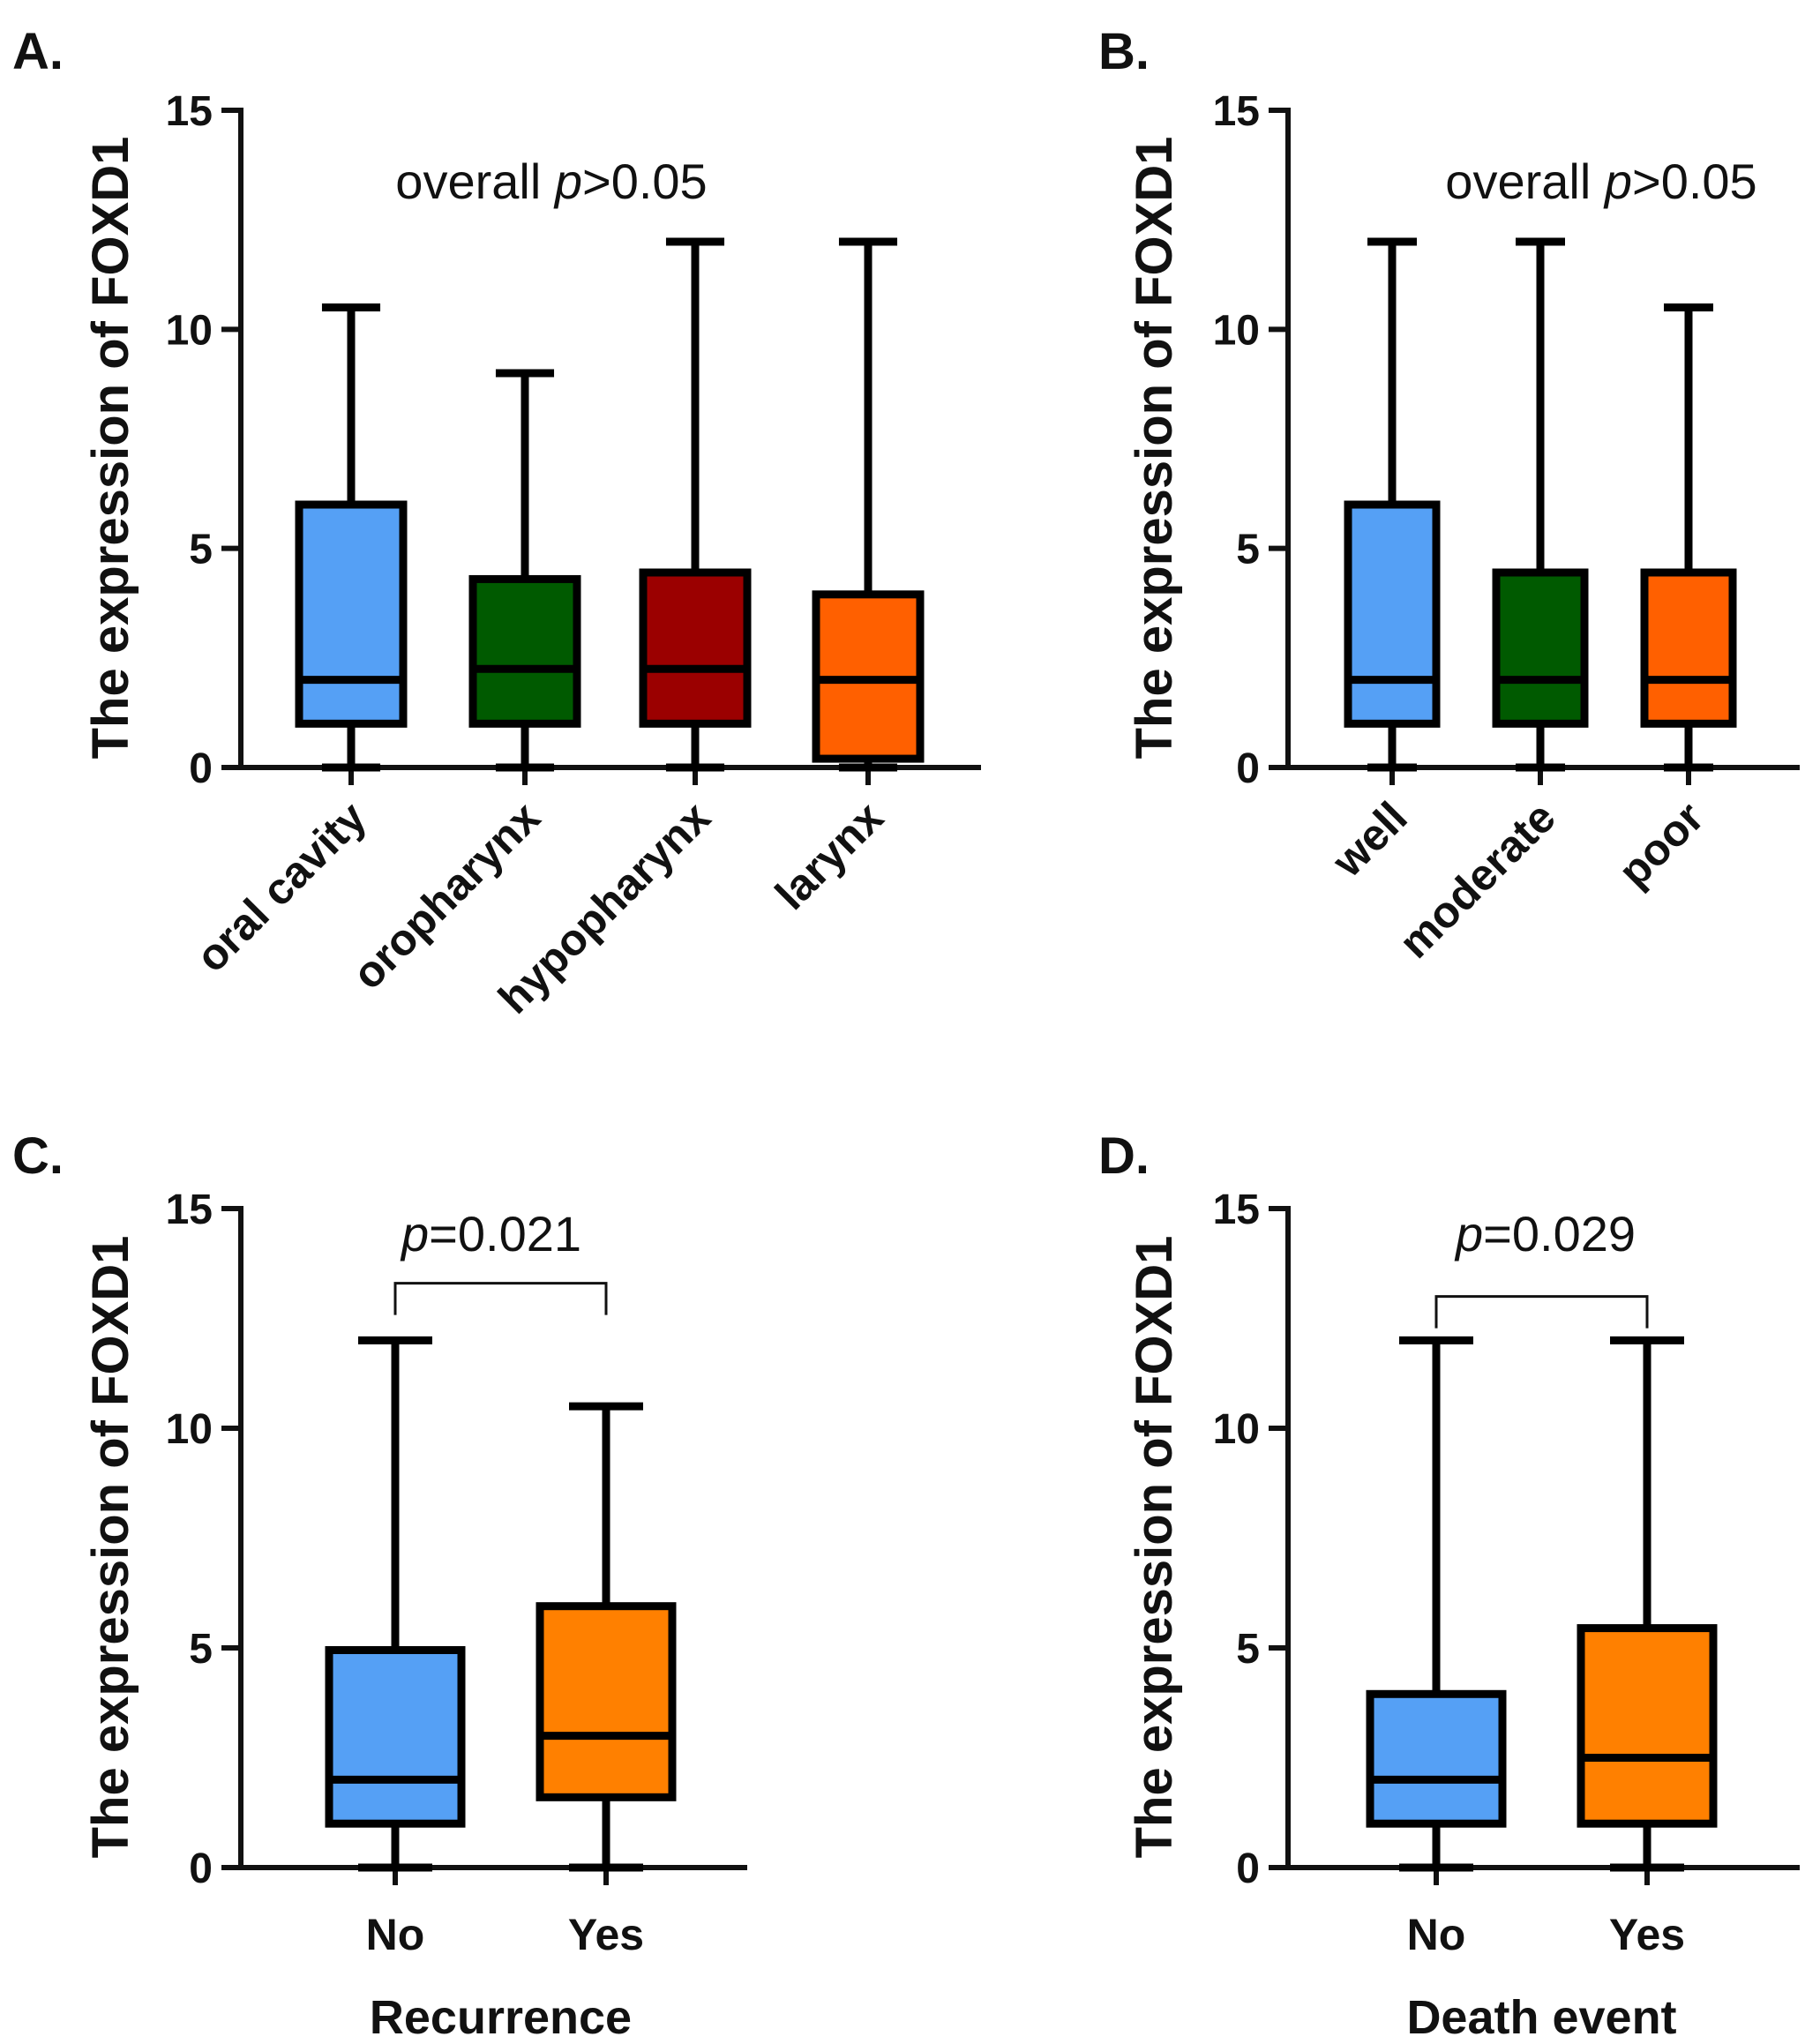  What do you see at coordinates (1559, 1234) in the screenshot?
I see `annotation-value: =0.029` at bounding box center [1559, 1234].